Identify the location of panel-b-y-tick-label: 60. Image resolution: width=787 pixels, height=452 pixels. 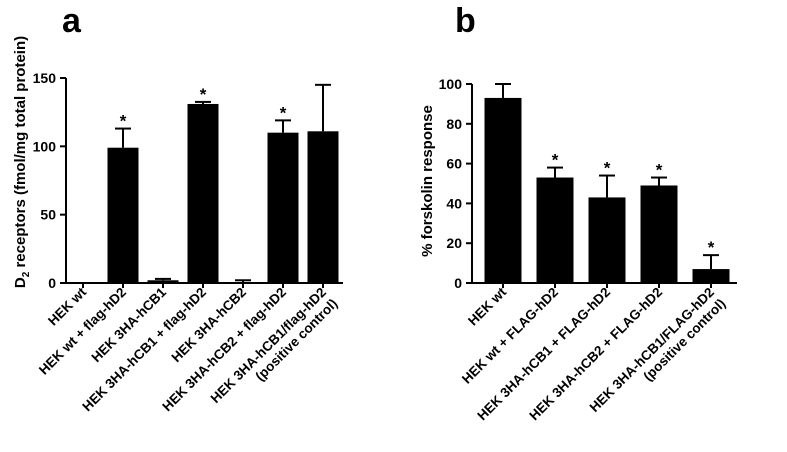
(454, 164).